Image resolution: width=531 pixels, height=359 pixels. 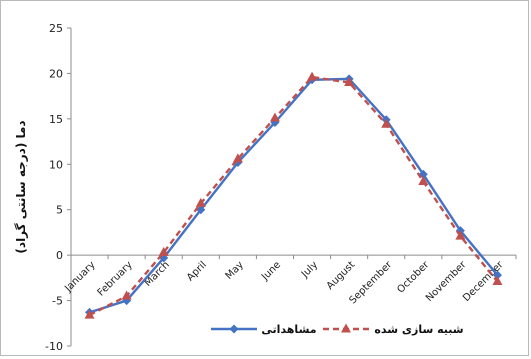 What do you see at coordinates (56, 119) in the screenshot?
I see `y-tick-label: 15` at bounding box center [56, 119].